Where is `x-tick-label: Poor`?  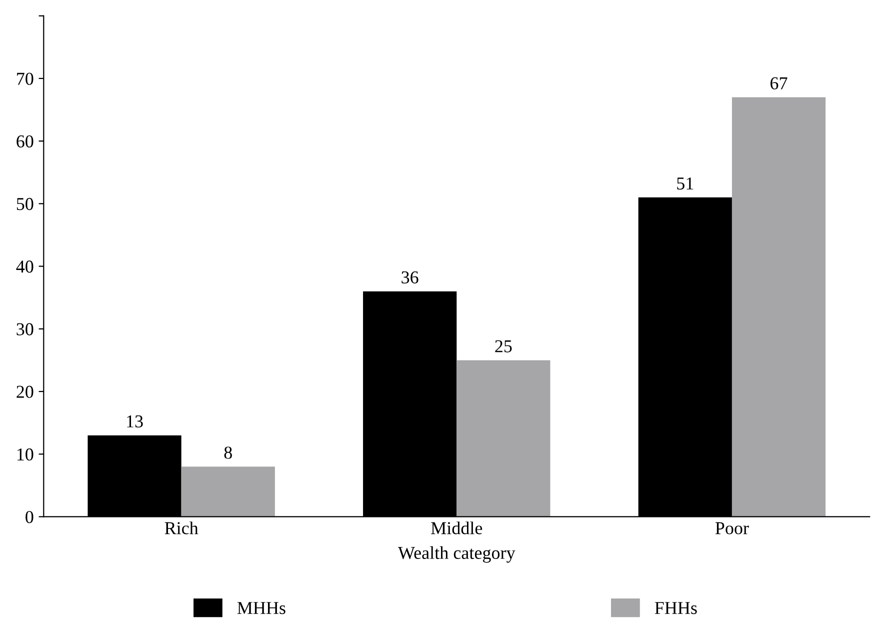 x-tick-label: Poor is located at coordinates (732, 528).